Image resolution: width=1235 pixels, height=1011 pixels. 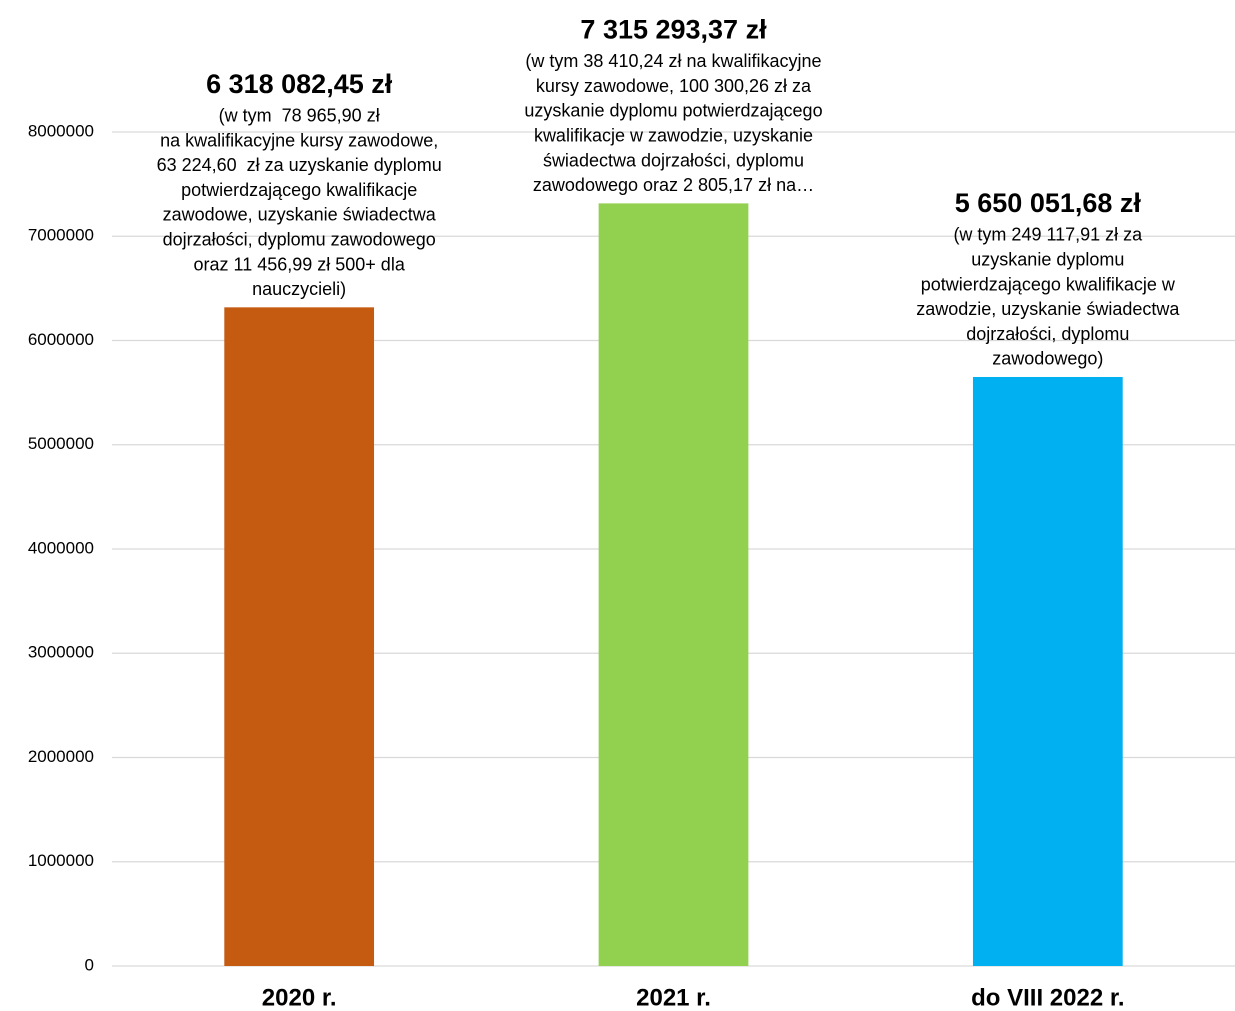 What do you see at coordinates (1047, 260) in the screenshot?
I see `annotation-line: uzyskanie dyplomu` at bounding box center [1047, 260].